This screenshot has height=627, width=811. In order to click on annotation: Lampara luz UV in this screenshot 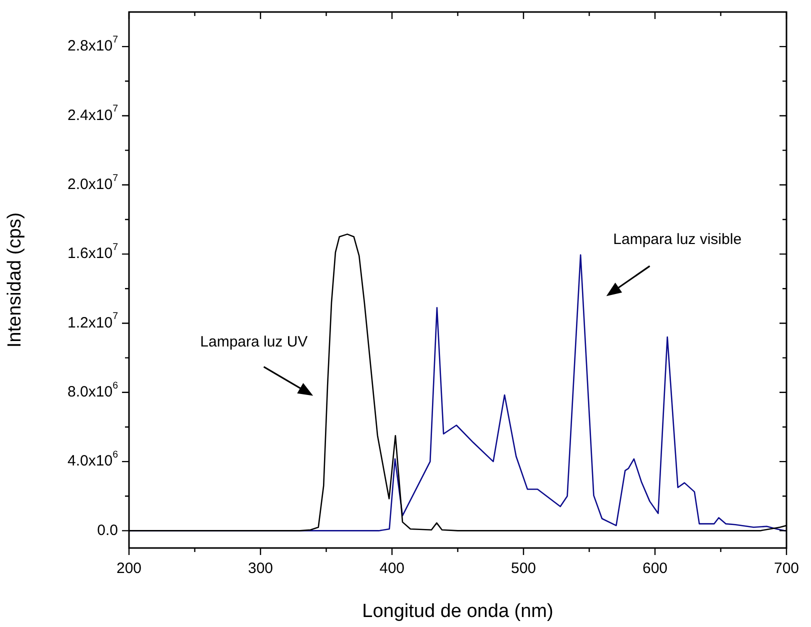, I will do `click(254, 341)`.